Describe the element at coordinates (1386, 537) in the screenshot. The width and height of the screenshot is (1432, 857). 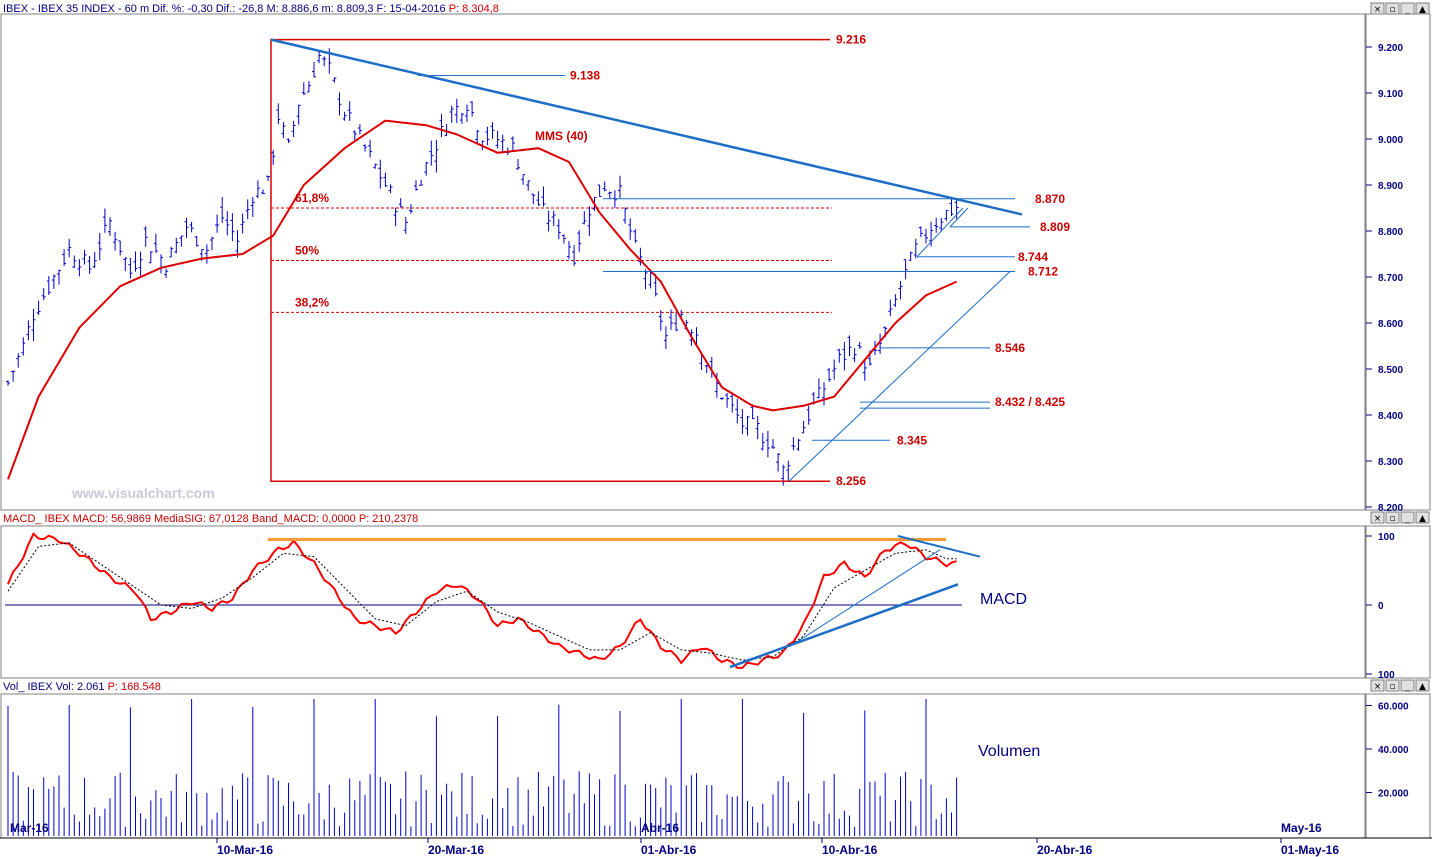
I see `y-tick-label: 100` at that location.